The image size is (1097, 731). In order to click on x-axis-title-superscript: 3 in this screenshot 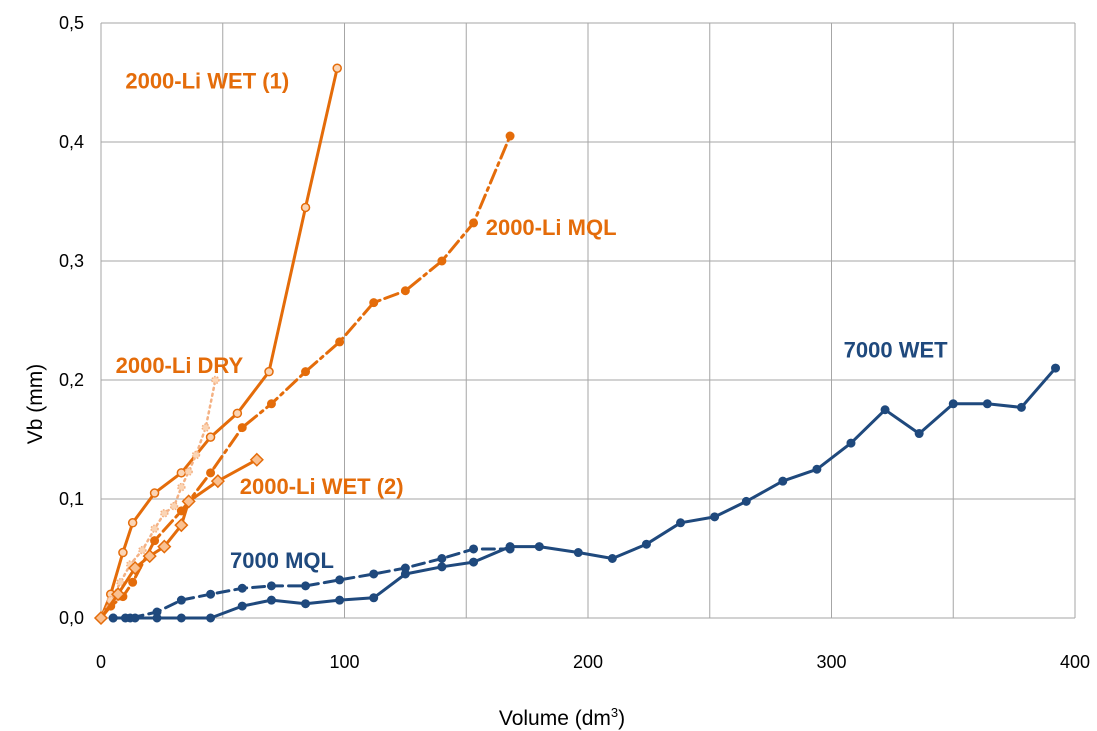, I will do `click(614, 712)`.